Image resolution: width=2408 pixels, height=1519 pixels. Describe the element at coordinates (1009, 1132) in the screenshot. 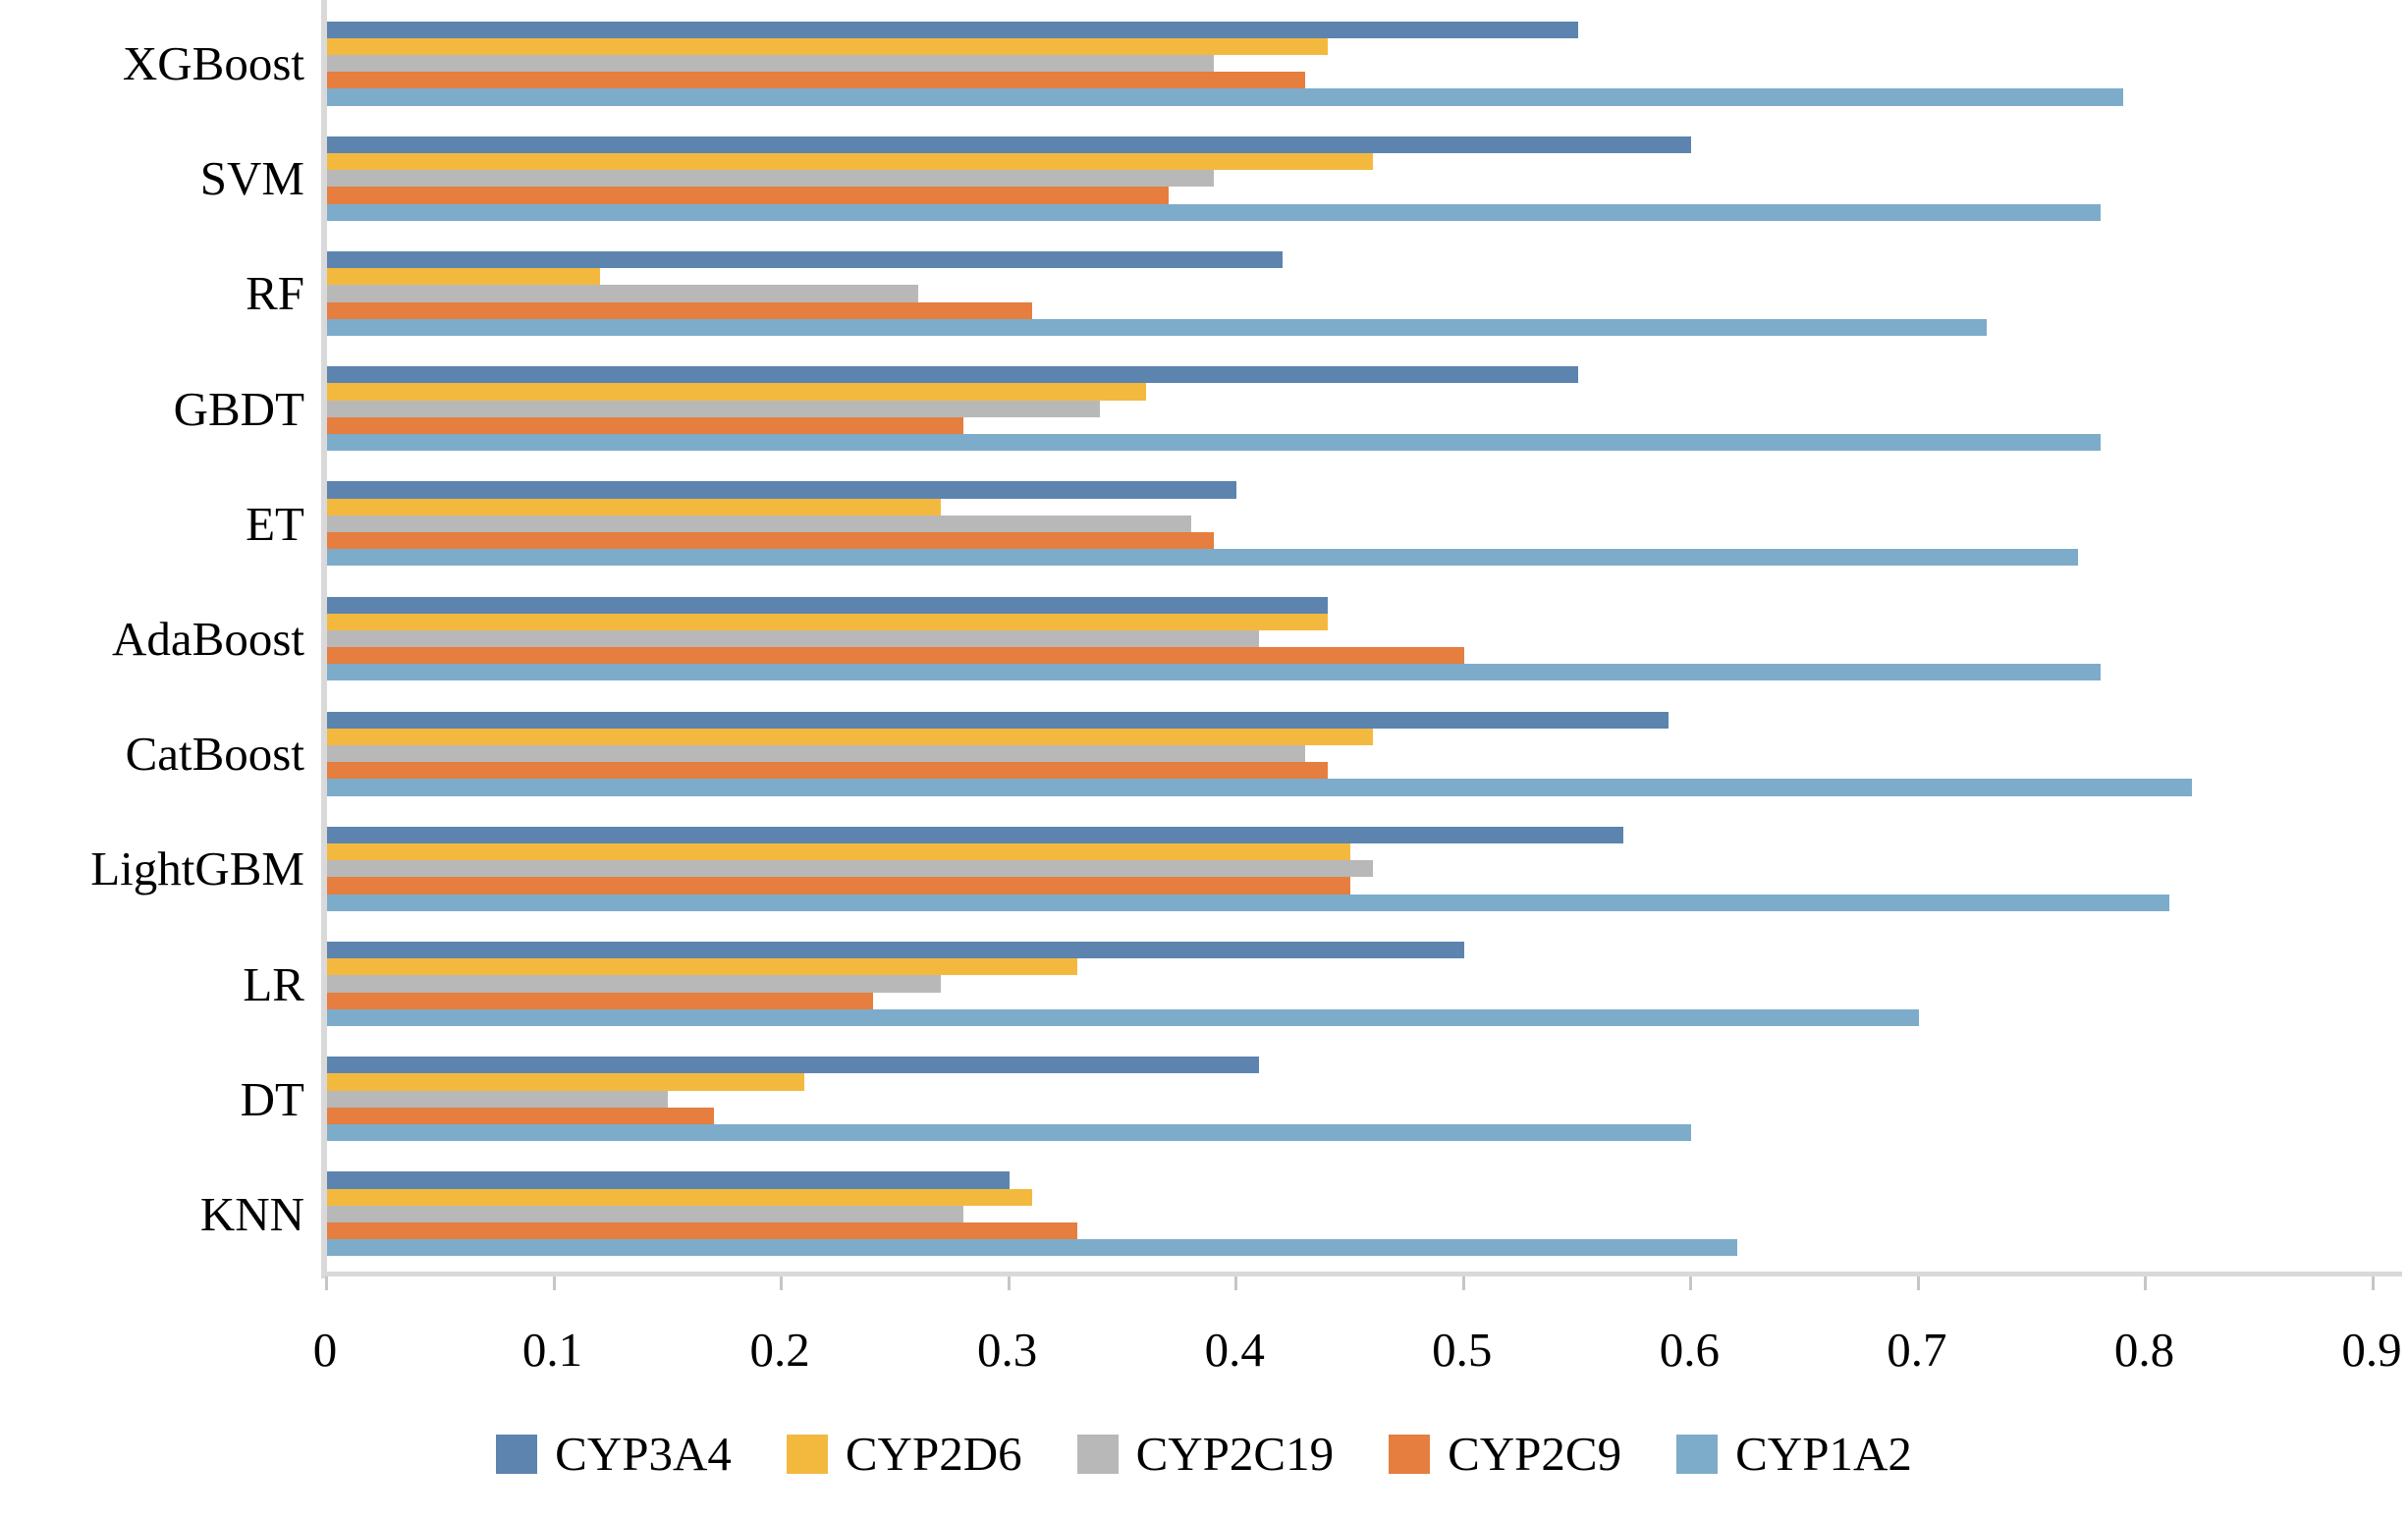

I see `bar-DT-CYP1A2` at that location.